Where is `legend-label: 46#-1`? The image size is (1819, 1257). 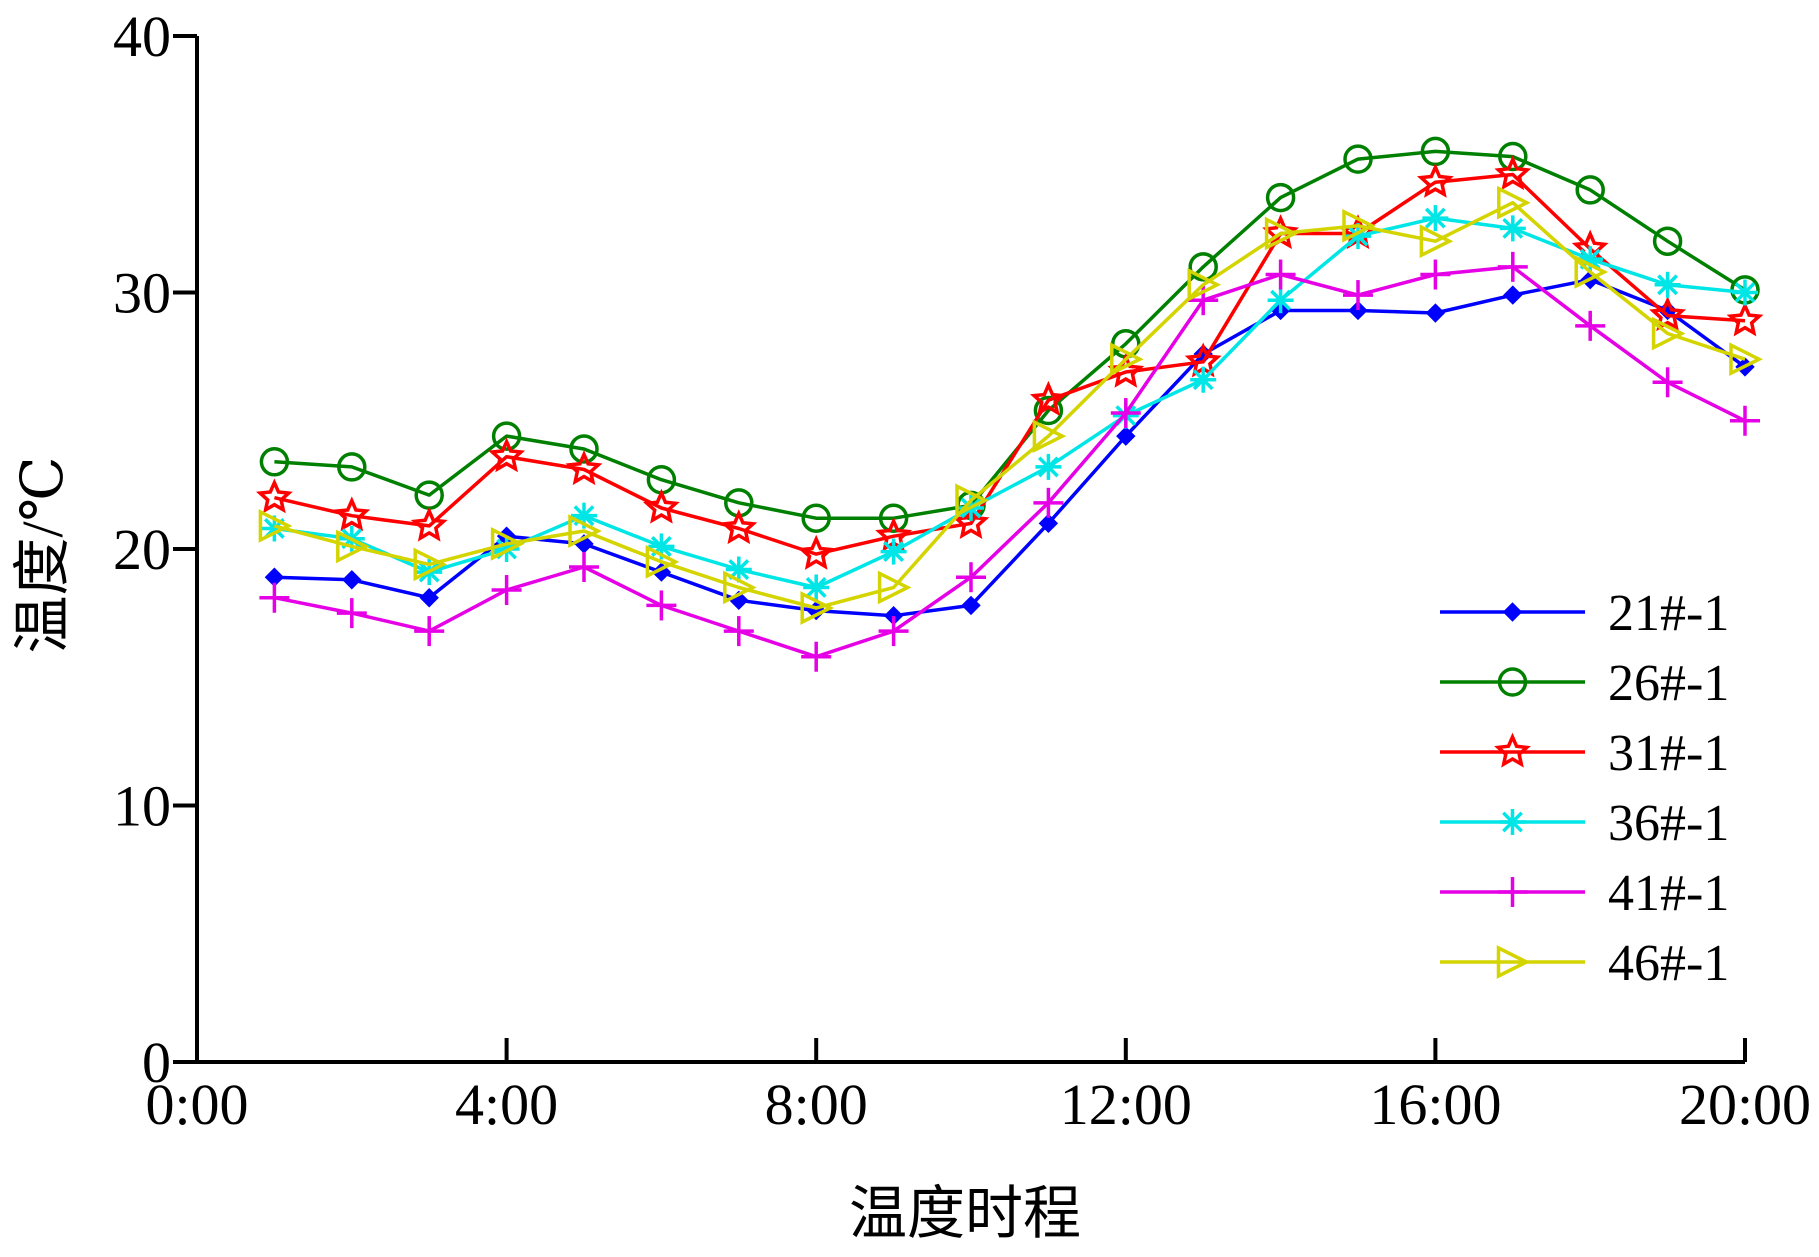 legend-label: 46#-1 is located at coordinates (1668, 963).